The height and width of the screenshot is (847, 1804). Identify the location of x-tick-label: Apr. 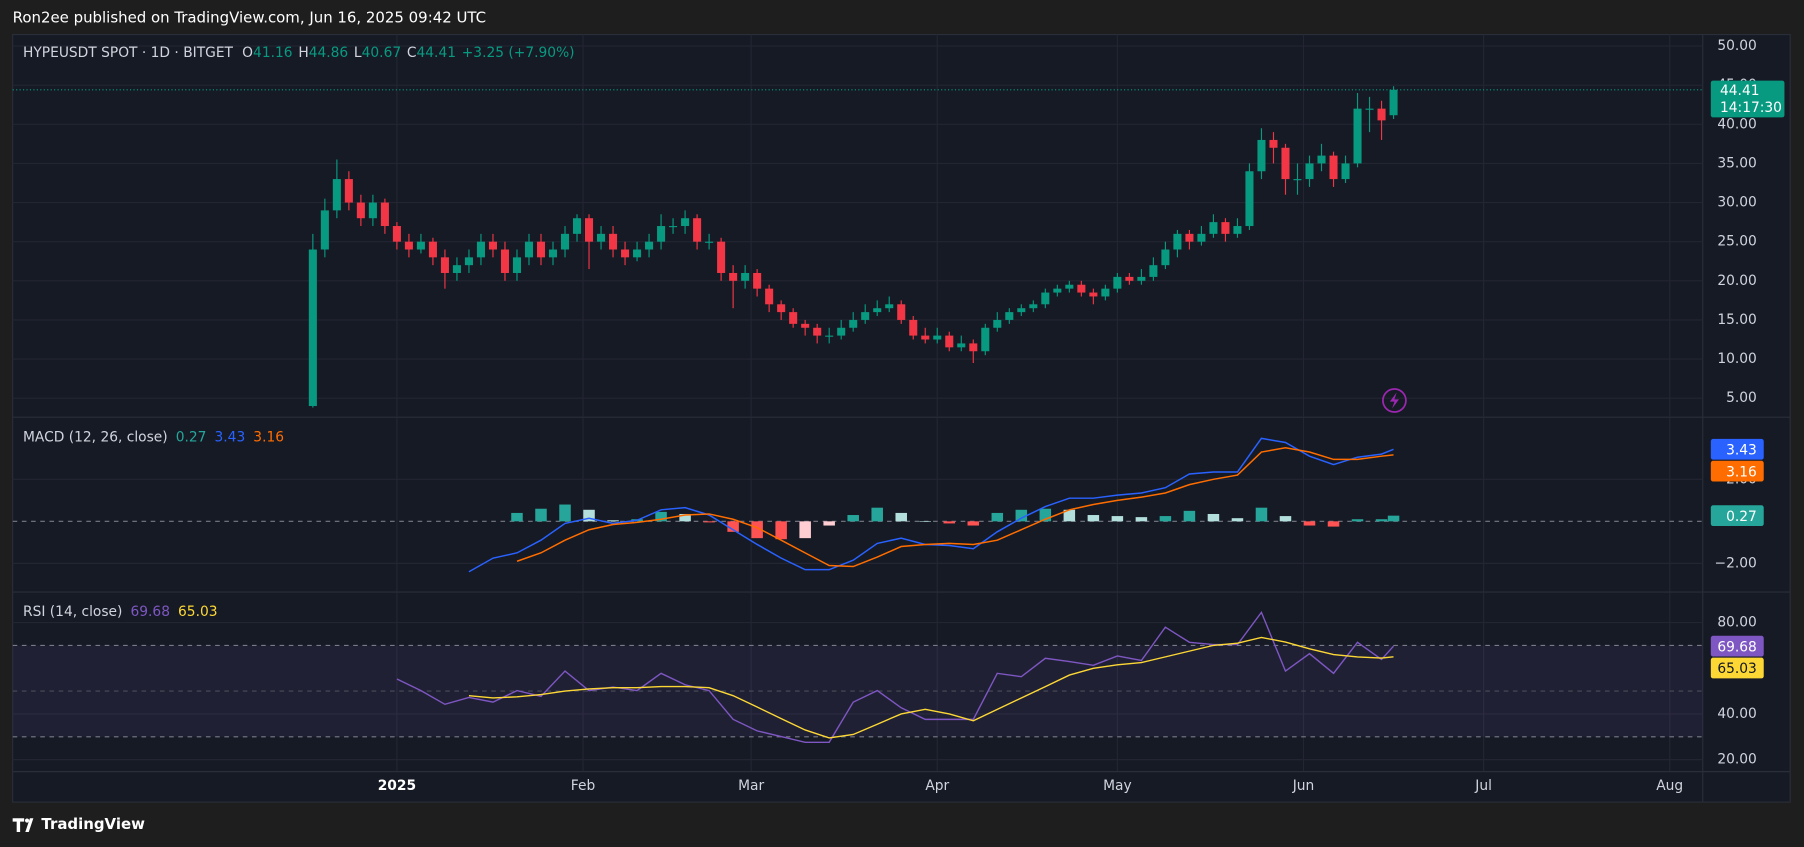
(937, 786).